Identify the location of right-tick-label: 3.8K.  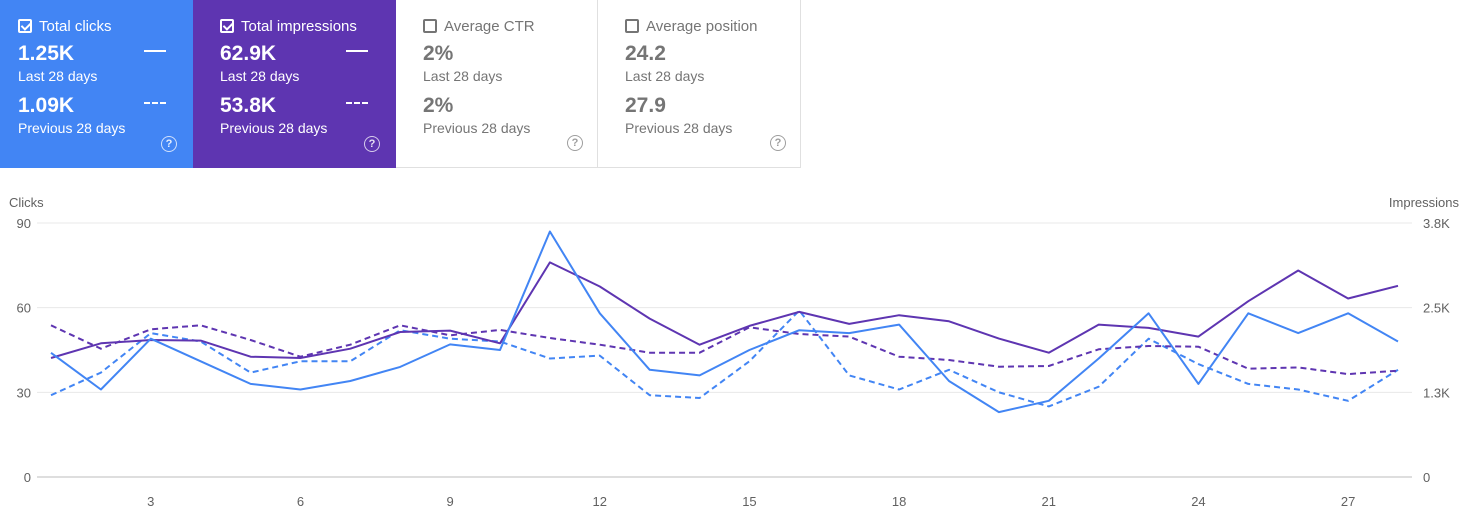
(1436, 223).